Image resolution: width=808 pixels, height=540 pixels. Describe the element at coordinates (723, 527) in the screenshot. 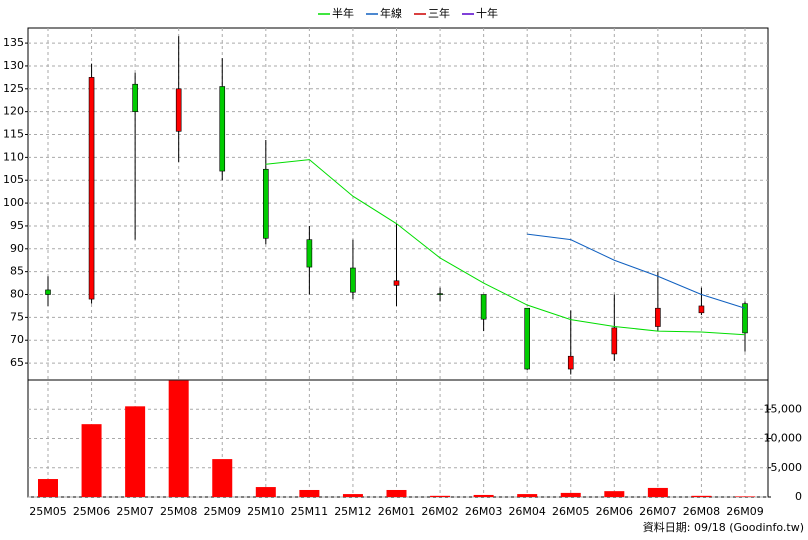

I see `source-note: 資料日期: 09/18 (Goodinfo.tw)` at that location.